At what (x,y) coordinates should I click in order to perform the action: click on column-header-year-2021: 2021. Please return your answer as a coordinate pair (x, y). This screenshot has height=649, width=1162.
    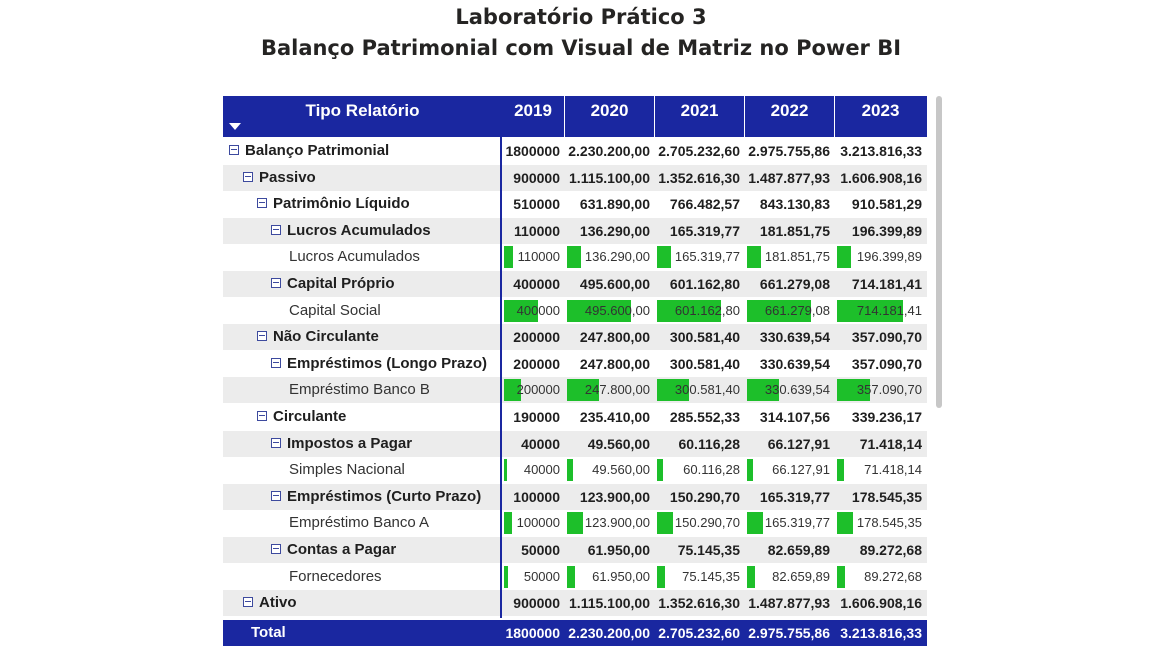
    Looking at the image, I should click on (700, 116).